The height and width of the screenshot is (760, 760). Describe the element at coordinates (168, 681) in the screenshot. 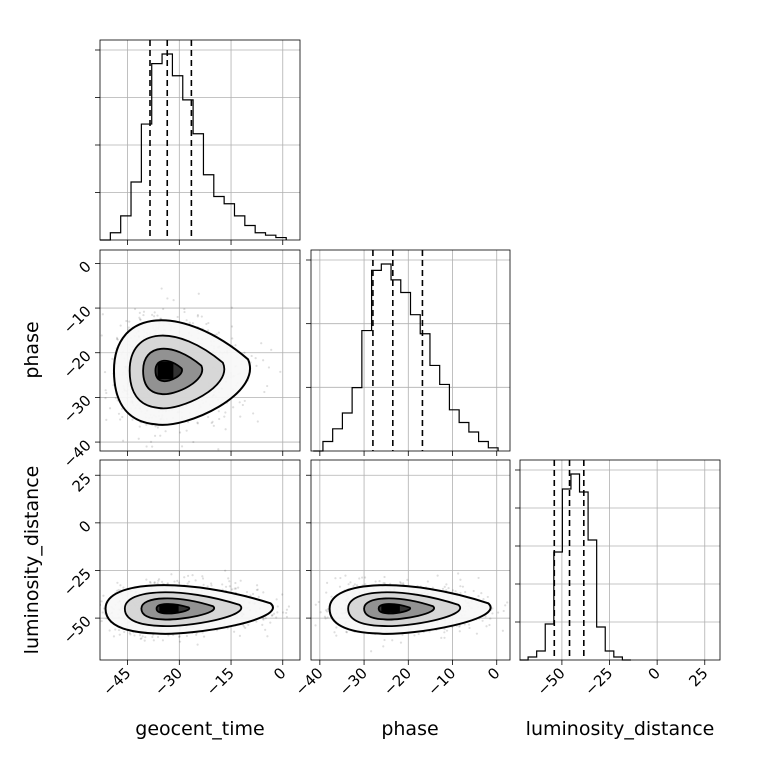

I see `xtick-label-geocent_time-1: −30` at that location.